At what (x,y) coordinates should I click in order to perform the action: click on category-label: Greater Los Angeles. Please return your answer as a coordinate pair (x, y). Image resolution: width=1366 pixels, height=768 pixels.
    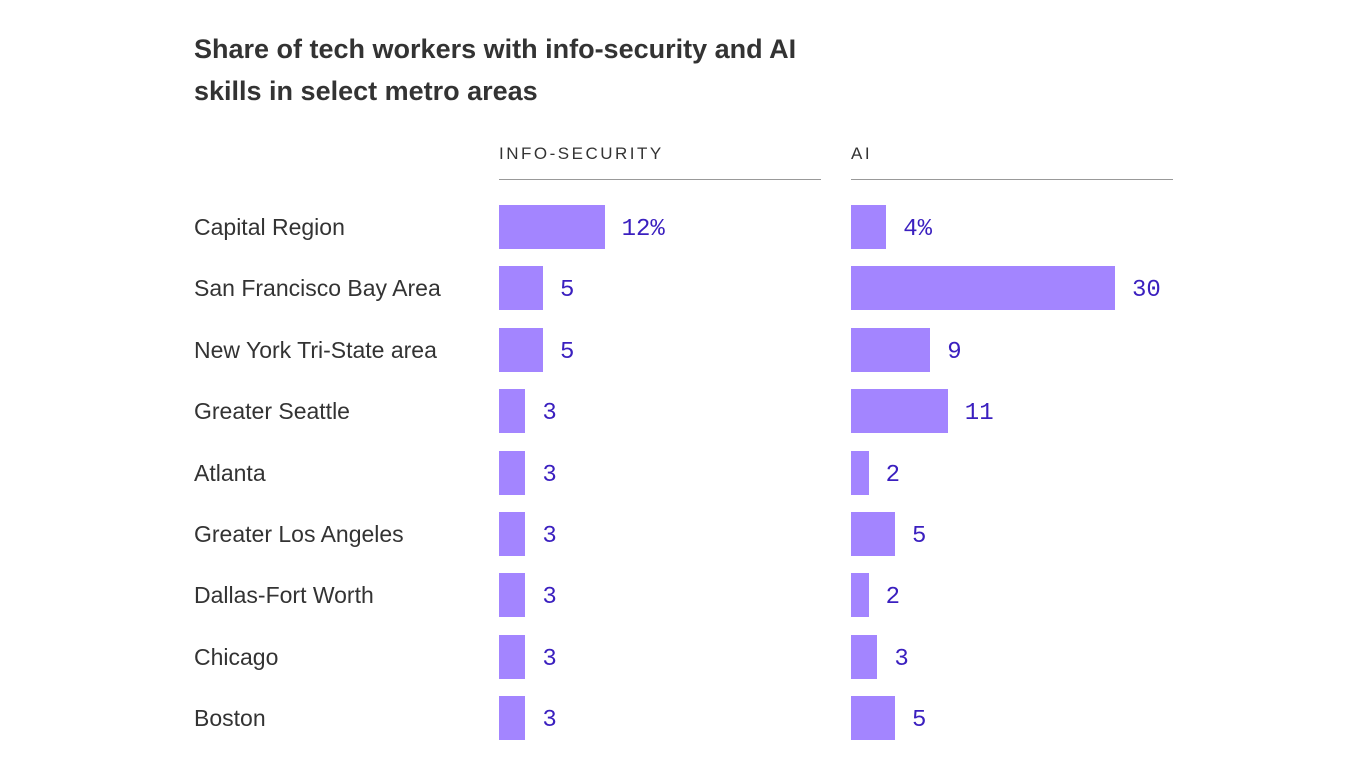
    Looking at the image, I should click on (299, 534).